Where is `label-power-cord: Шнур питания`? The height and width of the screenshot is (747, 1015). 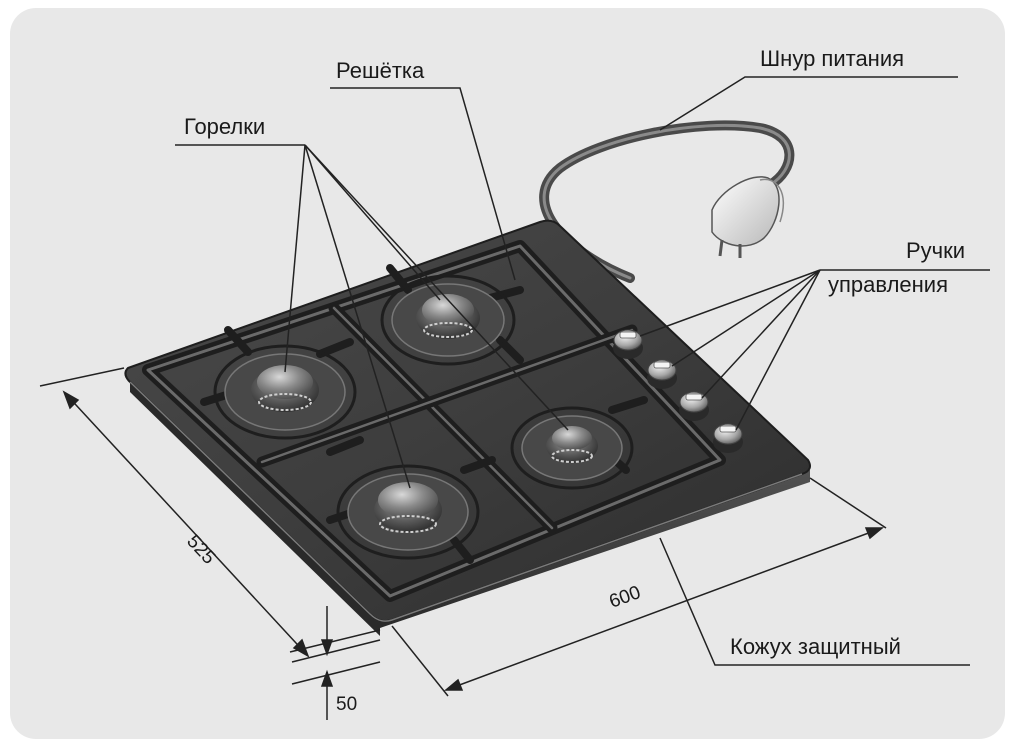 label-power-cord: Шнур питания is located at coordinates (832, 58).